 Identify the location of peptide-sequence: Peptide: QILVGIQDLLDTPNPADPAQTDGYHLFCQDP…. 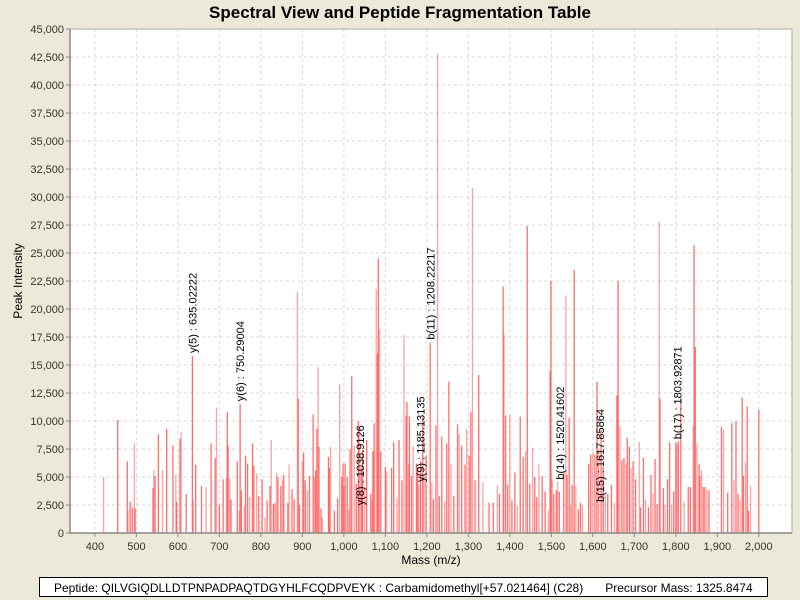
(319, 588).